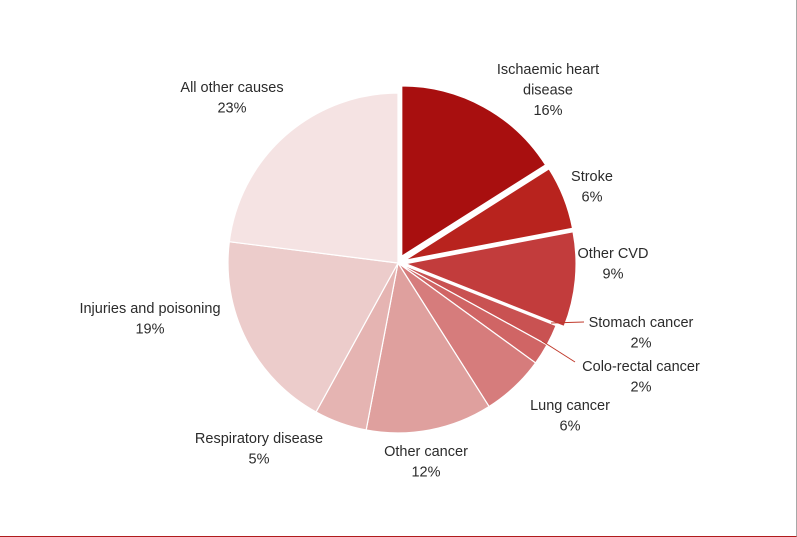 The width and height of the screenshot is (797, 537). I want to click on slice-label-stroke: Stroke 6%, so click(592, 187).